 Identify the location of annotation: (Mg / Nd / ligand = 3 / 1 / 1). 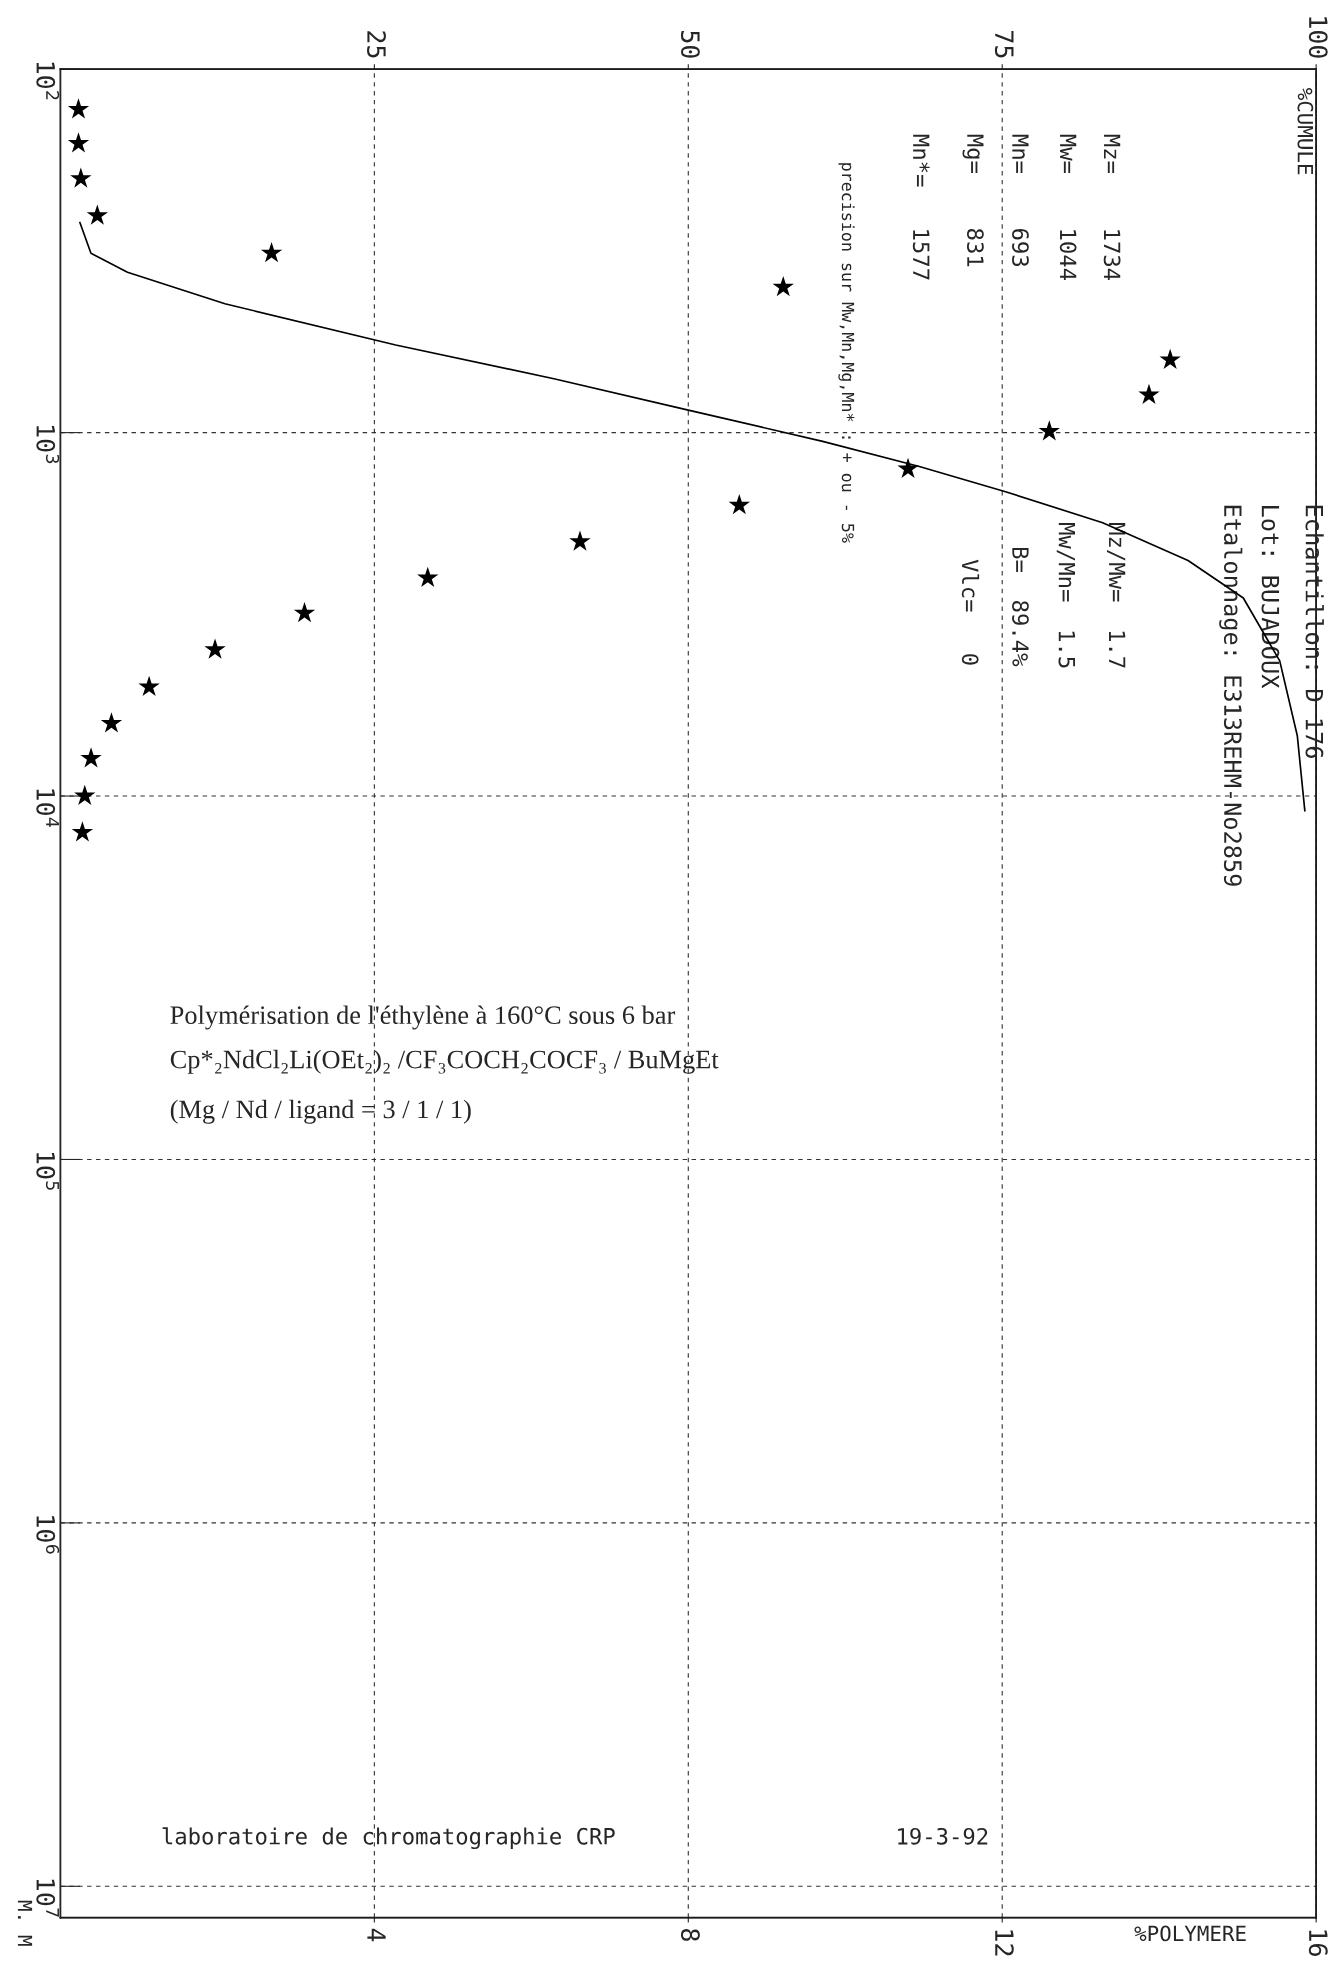
(320, 1111).